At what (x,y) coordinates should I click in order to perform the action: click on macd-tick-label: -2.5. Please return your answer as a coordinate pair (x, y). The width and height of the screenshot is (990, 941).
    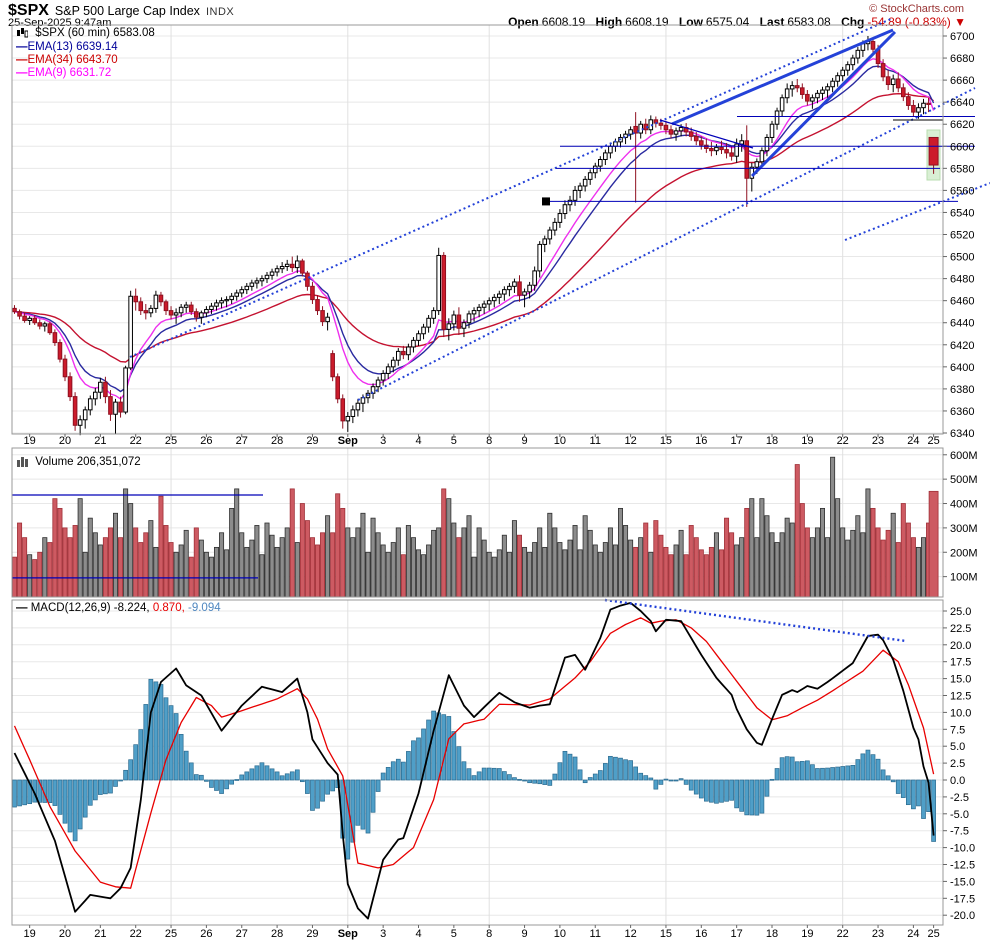
    Looking at the image, I should click on (959, 798).